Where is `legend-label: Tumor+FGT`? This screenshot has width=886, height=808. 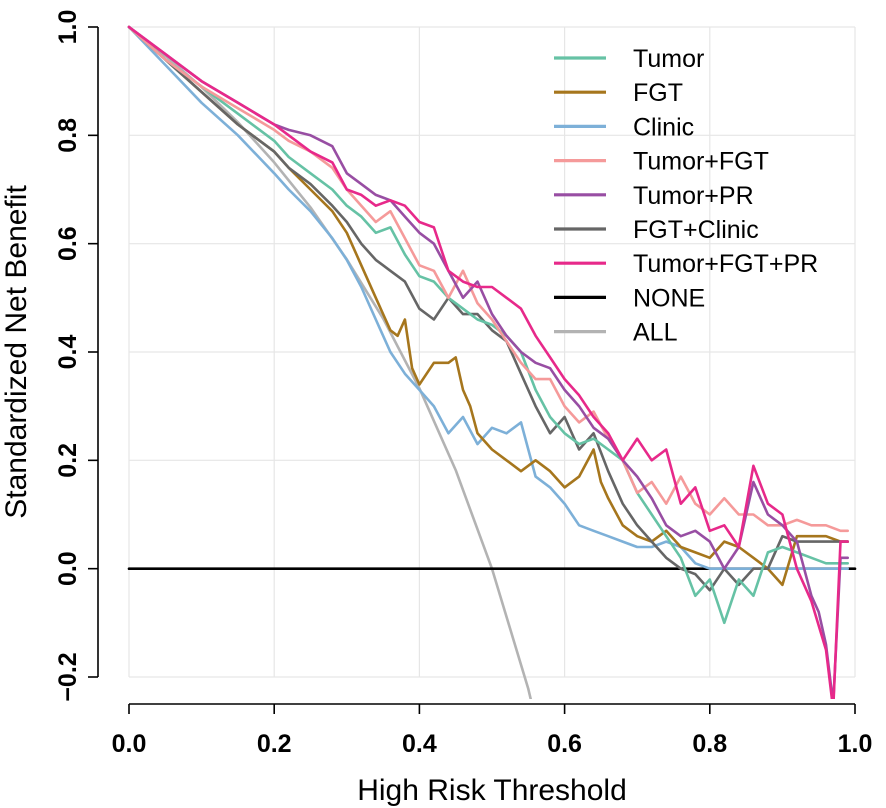 legend-label: Tumor+FGT is located at coordinates (701, 162).